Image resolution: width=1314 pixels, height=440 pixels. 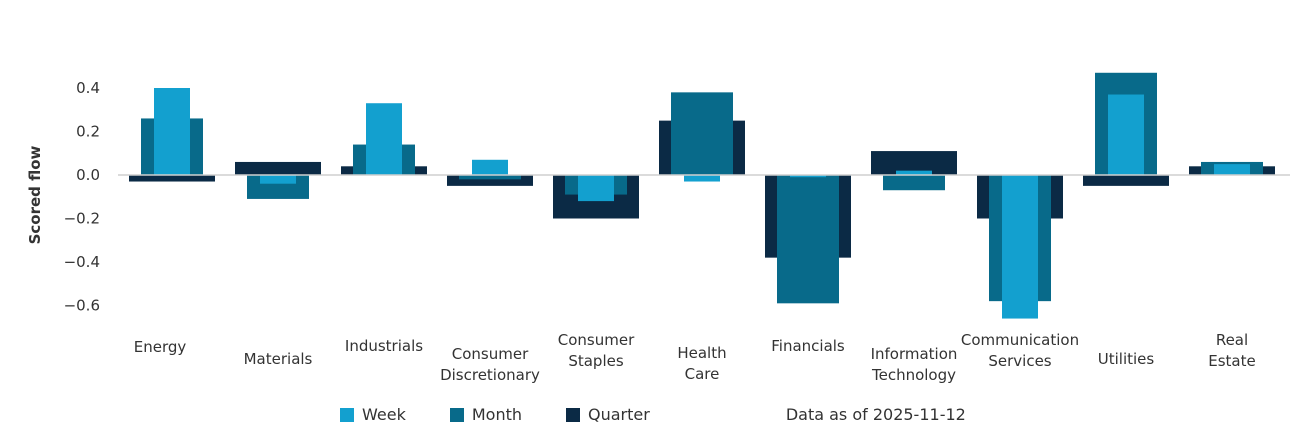 I want to click on y-axis-label: Scored flow, so click(x=35, y=194).